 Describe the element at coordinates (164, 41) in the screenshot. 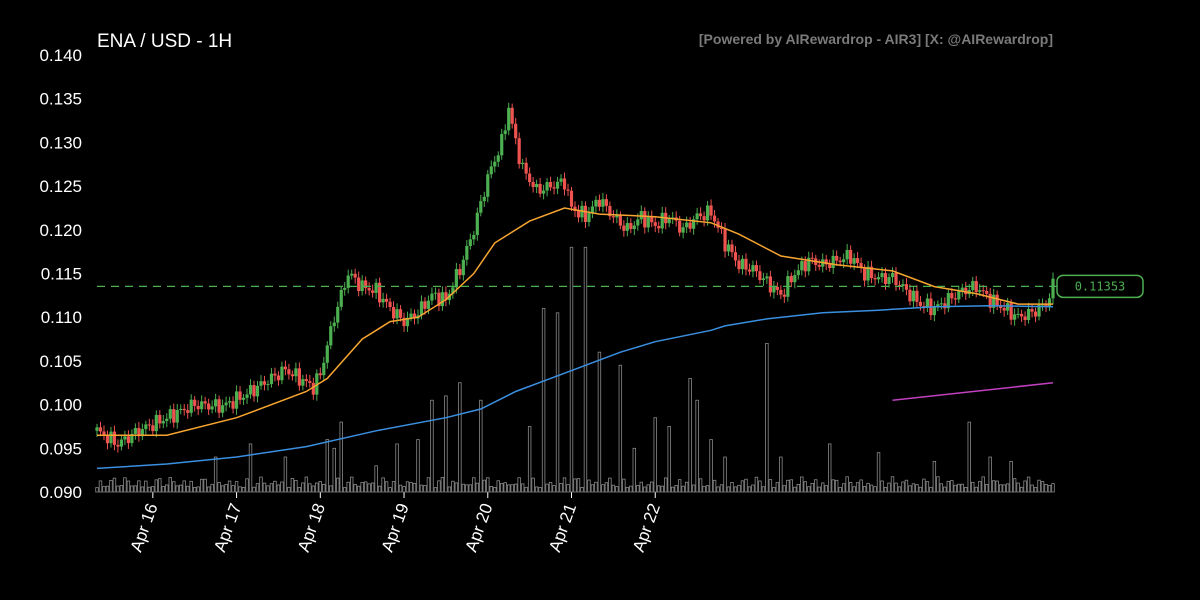

I see `chart-title: ENA / USD - 1H` at that location.